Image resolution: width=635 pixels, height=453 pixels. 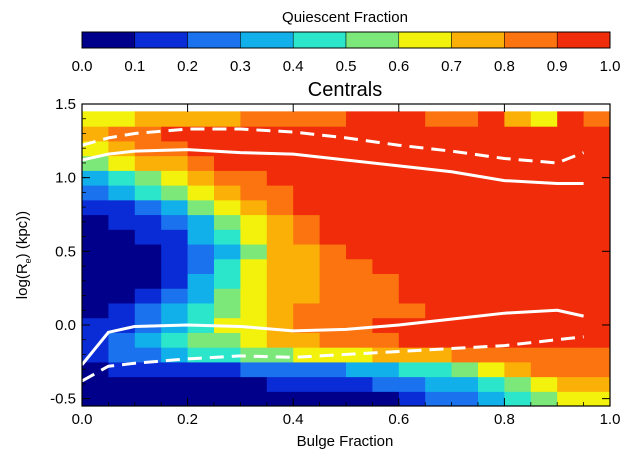 What do you see at coordinates (22, 281) in the screenshot?
I see `y-axis-label-main: log(R` at bounding box center [22, 281].